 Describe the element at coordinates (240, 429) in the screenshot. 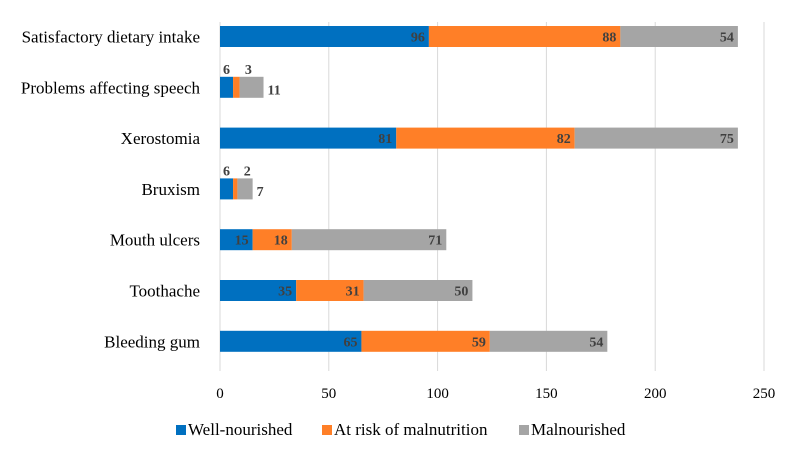

I see `legend-label: Well-nourished` at that location.